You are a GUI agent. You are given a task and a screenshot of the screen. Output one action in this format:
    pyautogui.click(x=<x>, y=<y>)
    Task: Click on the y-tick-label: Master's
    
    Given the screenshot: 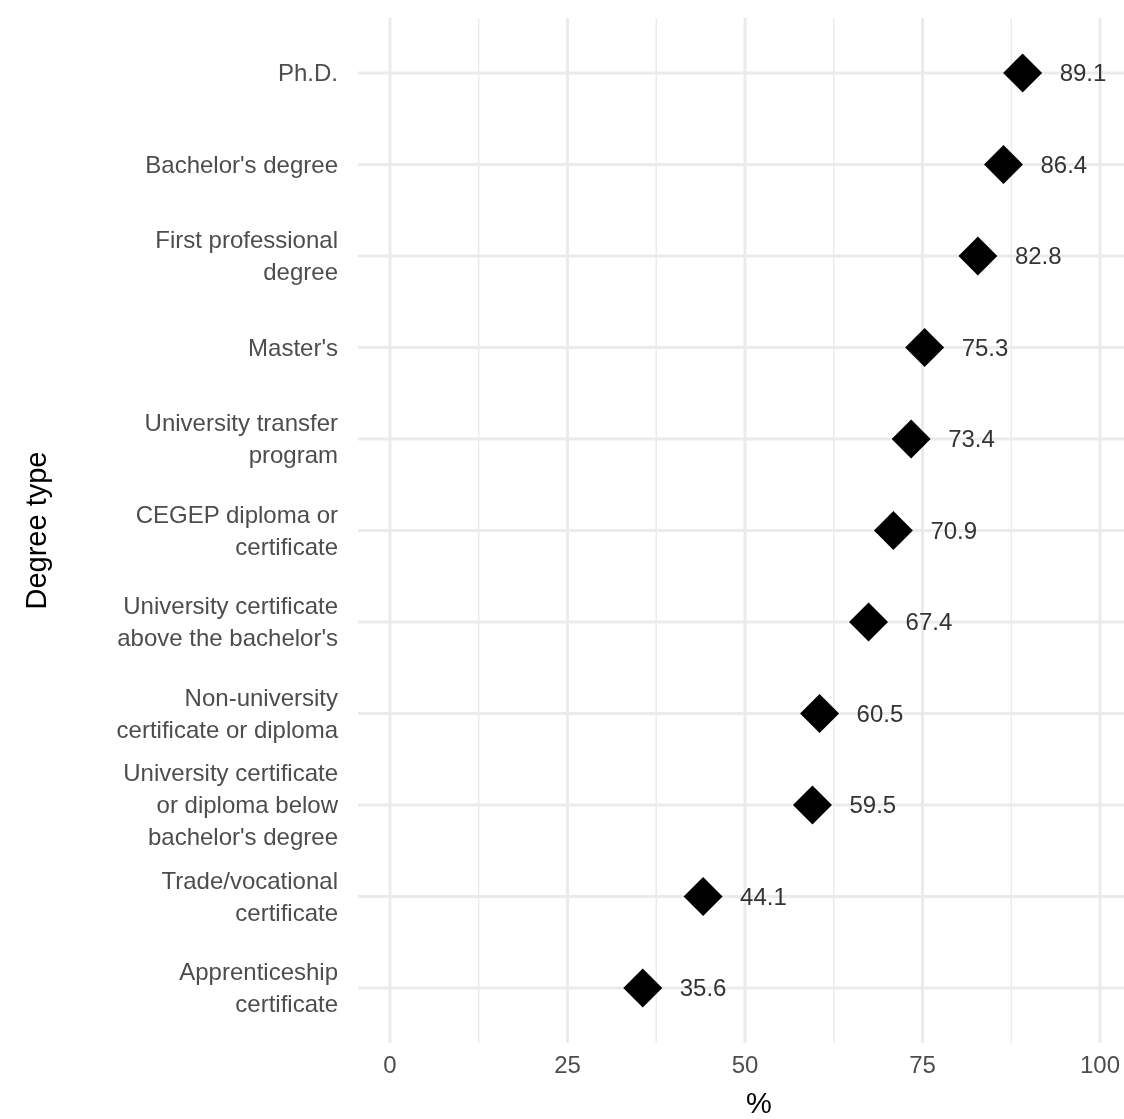 What is the action you would take?
    pyautogui.click(x=293, y=347)
    